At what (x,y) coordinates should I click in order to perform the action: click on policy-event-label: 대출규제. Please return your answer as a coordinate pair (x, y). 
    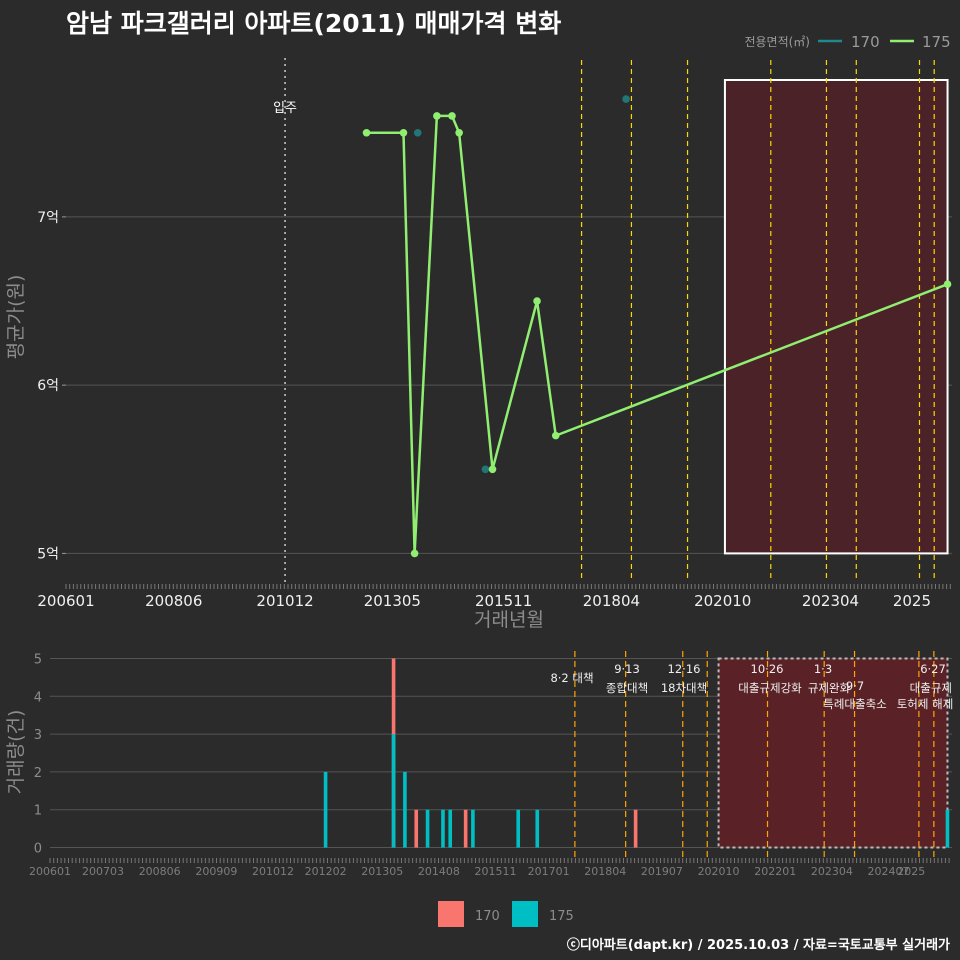
    Looking at the image, I should click on (931, 688).